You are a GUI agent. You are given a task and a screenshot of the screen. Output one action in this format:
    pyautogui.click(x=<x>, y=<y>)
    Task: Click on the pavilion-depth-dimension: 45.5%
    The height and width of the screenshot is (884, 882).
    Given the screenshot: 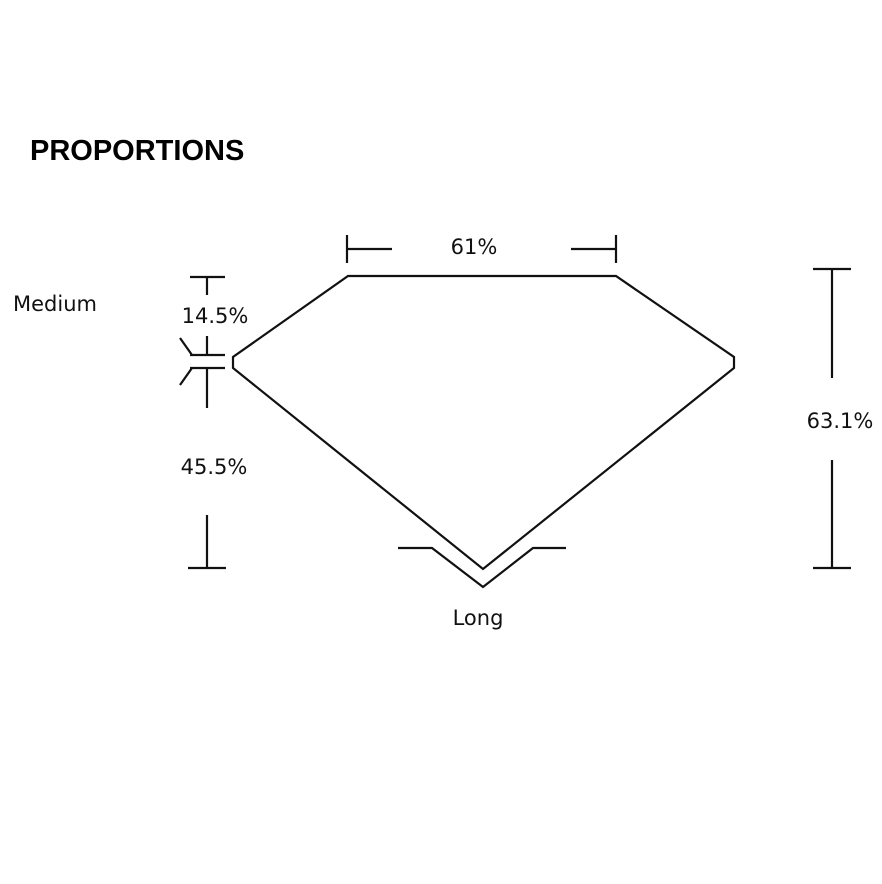 What is the action you would take?
    pyautogui.click(x=213, y=468)
    